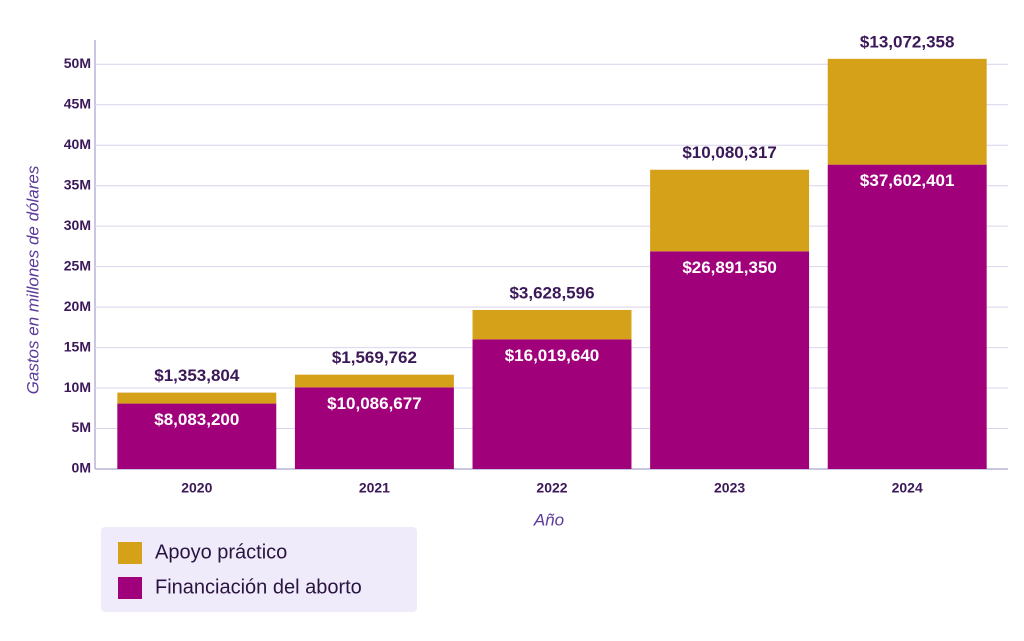 Image resolution: width=1024 pixels, height=641 pixels. I want to click on y-axis-title: Gastos en millones de dólares, so click(32, 279).